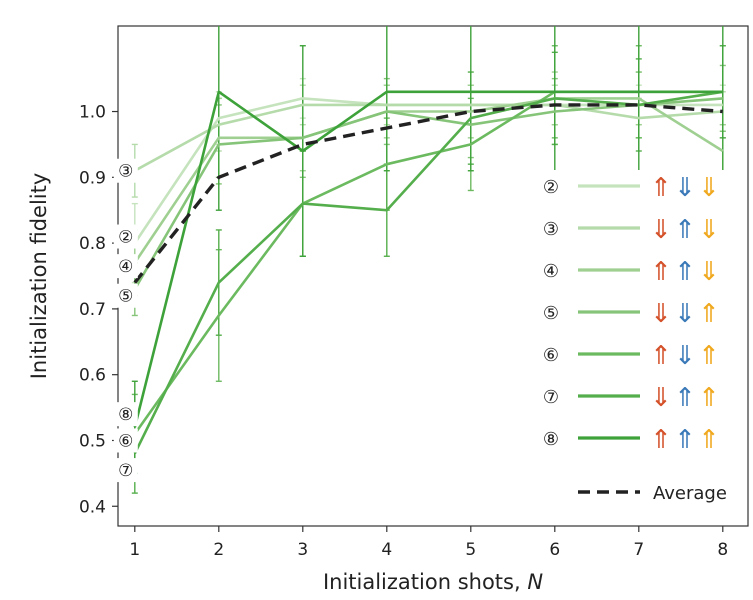 Image resolution: width=753 pixels, height=600 pixels. What do you see at coordinates (470, 550) in the screenshot?
I see `x-tick-label: 5` at bounding box center [470, 550].